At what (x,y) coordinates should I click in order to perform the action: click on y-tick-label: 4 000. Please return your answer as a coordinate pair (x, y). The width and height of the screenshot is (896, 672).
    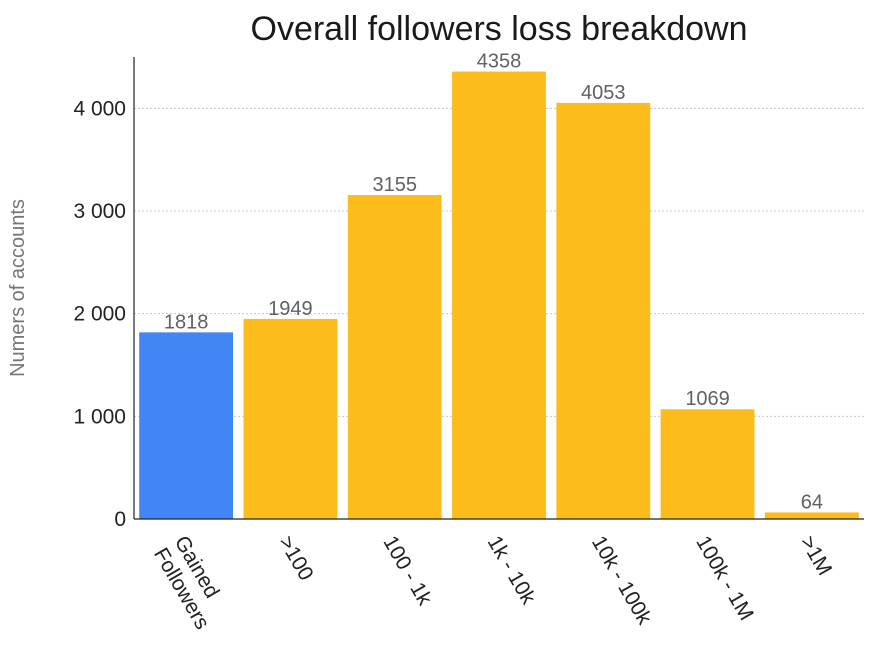
    Looking at the image, I should click on (99, 108).